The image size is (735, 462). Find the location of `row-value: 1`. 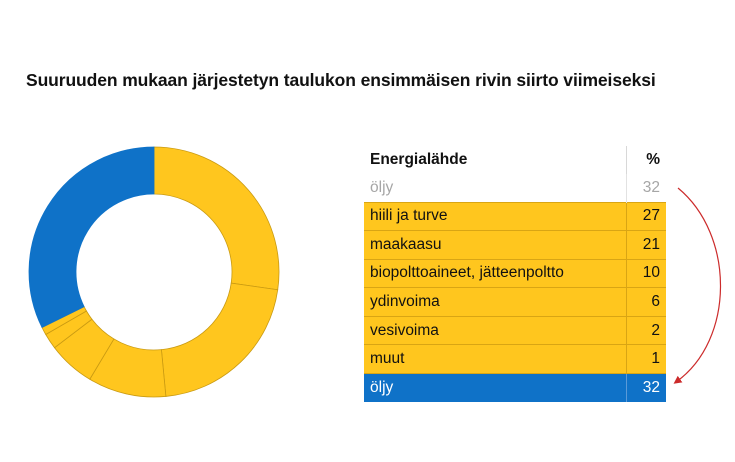

row-value: 1 is located at coordinates (645, 359).